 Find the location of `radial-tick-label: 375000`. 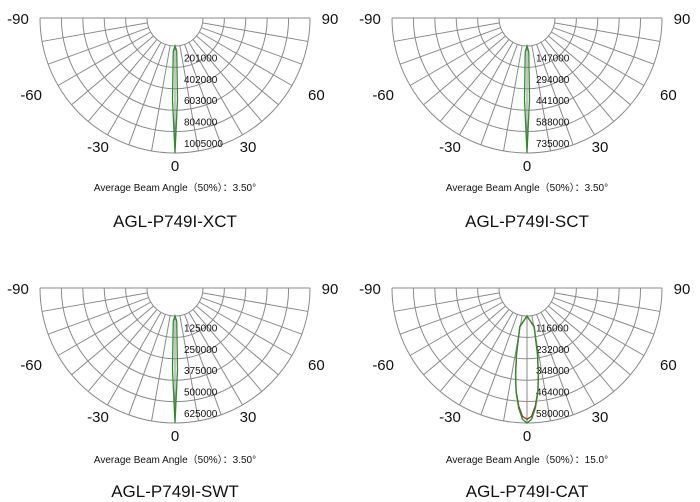

radial-tick-label: 375000 is located at coordinates (201, 371).